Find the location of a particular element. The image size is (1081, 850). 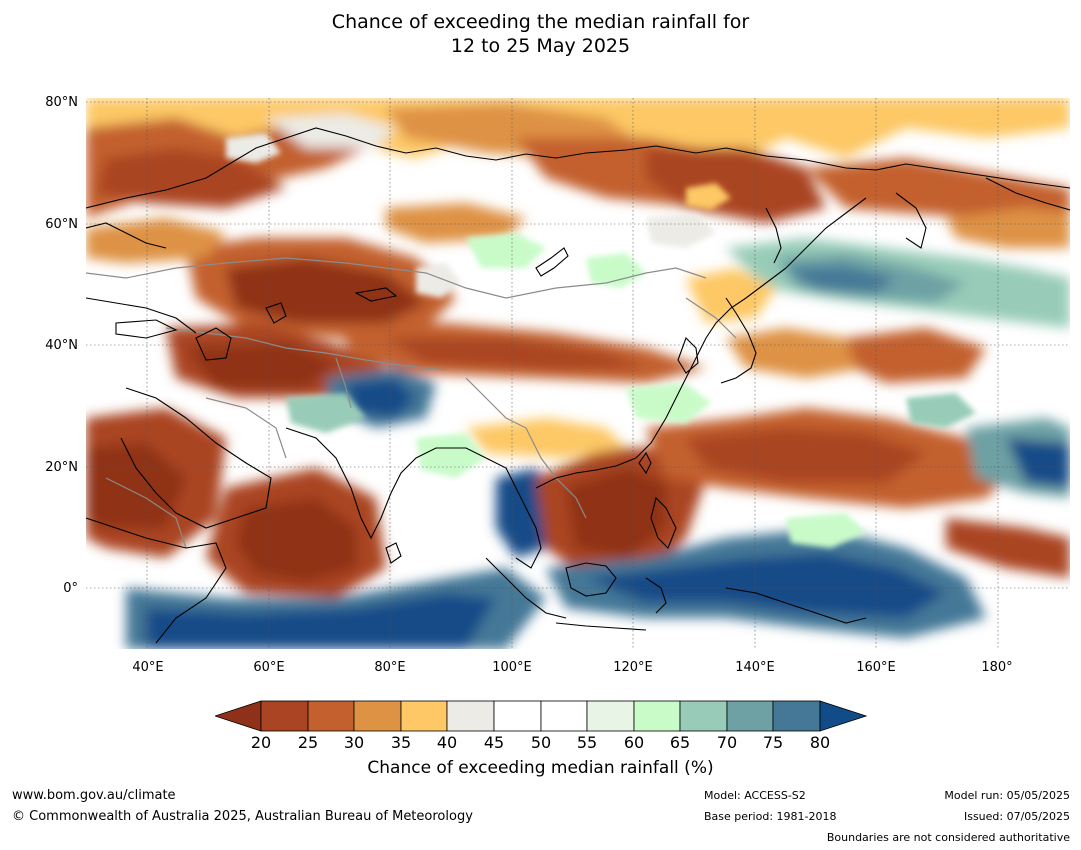

colorbar-tick-45: 45 is located at coordinates (494, 742).